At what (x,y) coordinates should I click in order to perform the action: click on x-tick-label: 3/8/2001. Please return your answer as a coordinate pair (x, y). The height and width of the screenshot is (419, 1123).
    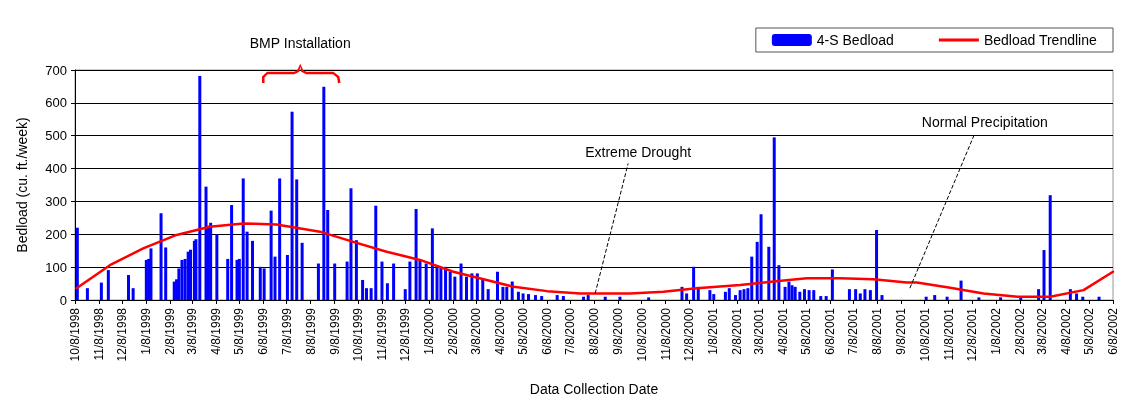
    Looking at the image, I should click on (758, 331).